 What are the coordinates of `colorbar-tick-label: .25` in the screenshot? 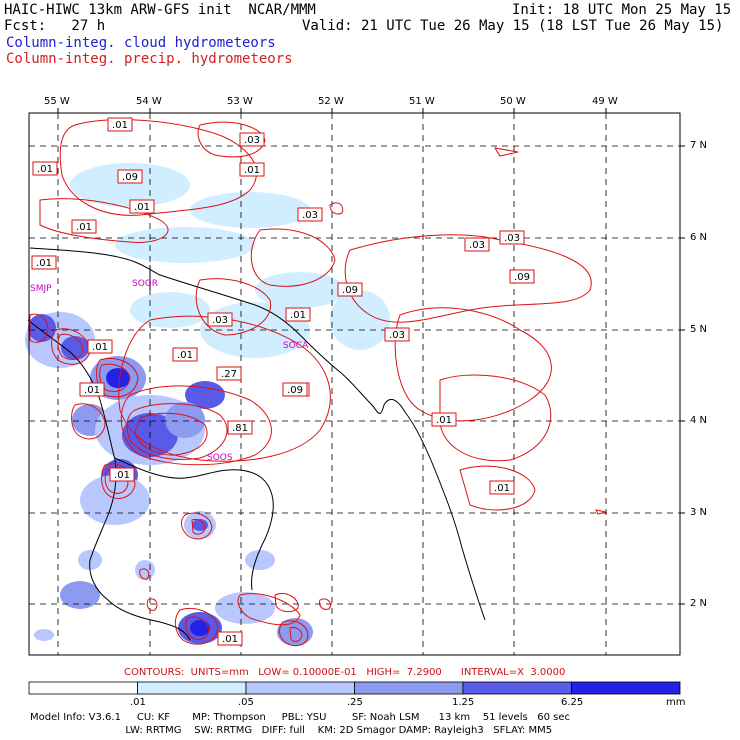 It's located at (355, 702).